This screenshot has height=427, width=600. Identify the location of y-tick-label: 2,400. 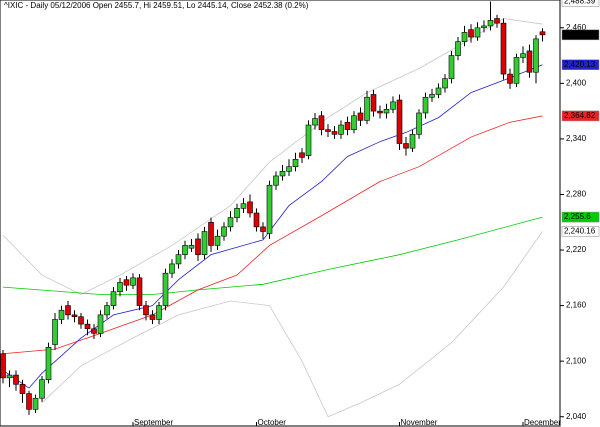
(576, 82).